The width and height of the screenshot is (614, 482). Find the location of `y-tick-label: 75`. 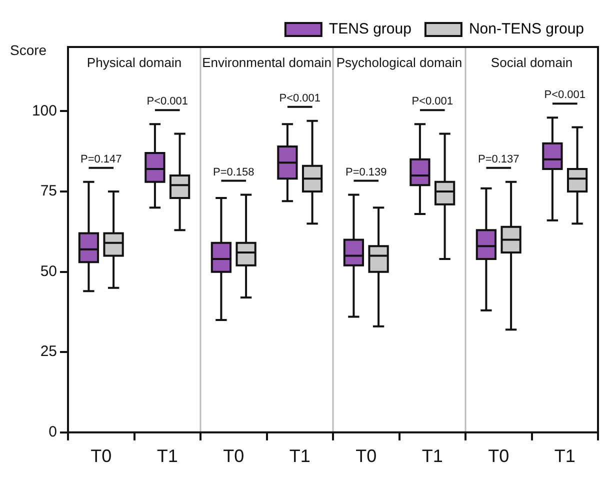

y-tick-label: 75 is located at coordinates (48, 191).